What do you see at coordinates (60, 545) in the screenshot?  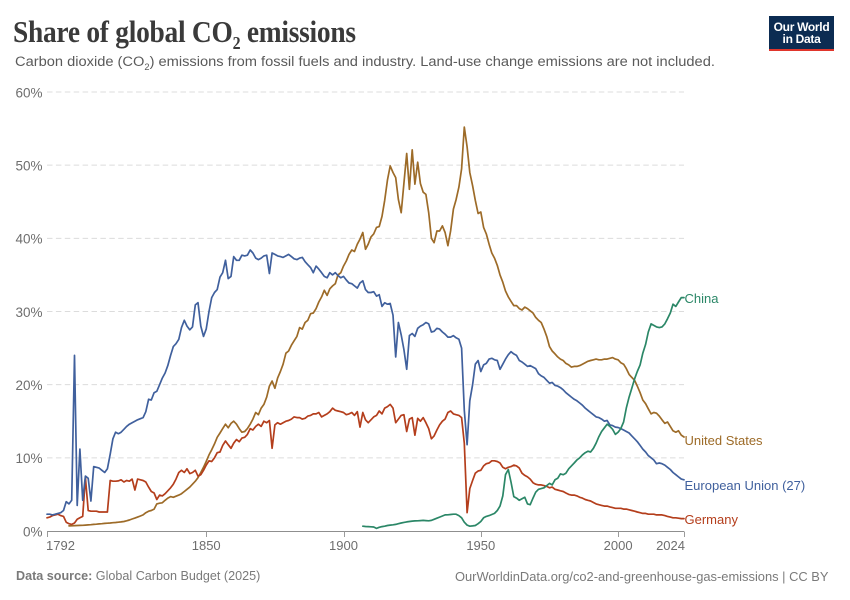 I see `svg-text: 1792` at bounding box center [60, 545].